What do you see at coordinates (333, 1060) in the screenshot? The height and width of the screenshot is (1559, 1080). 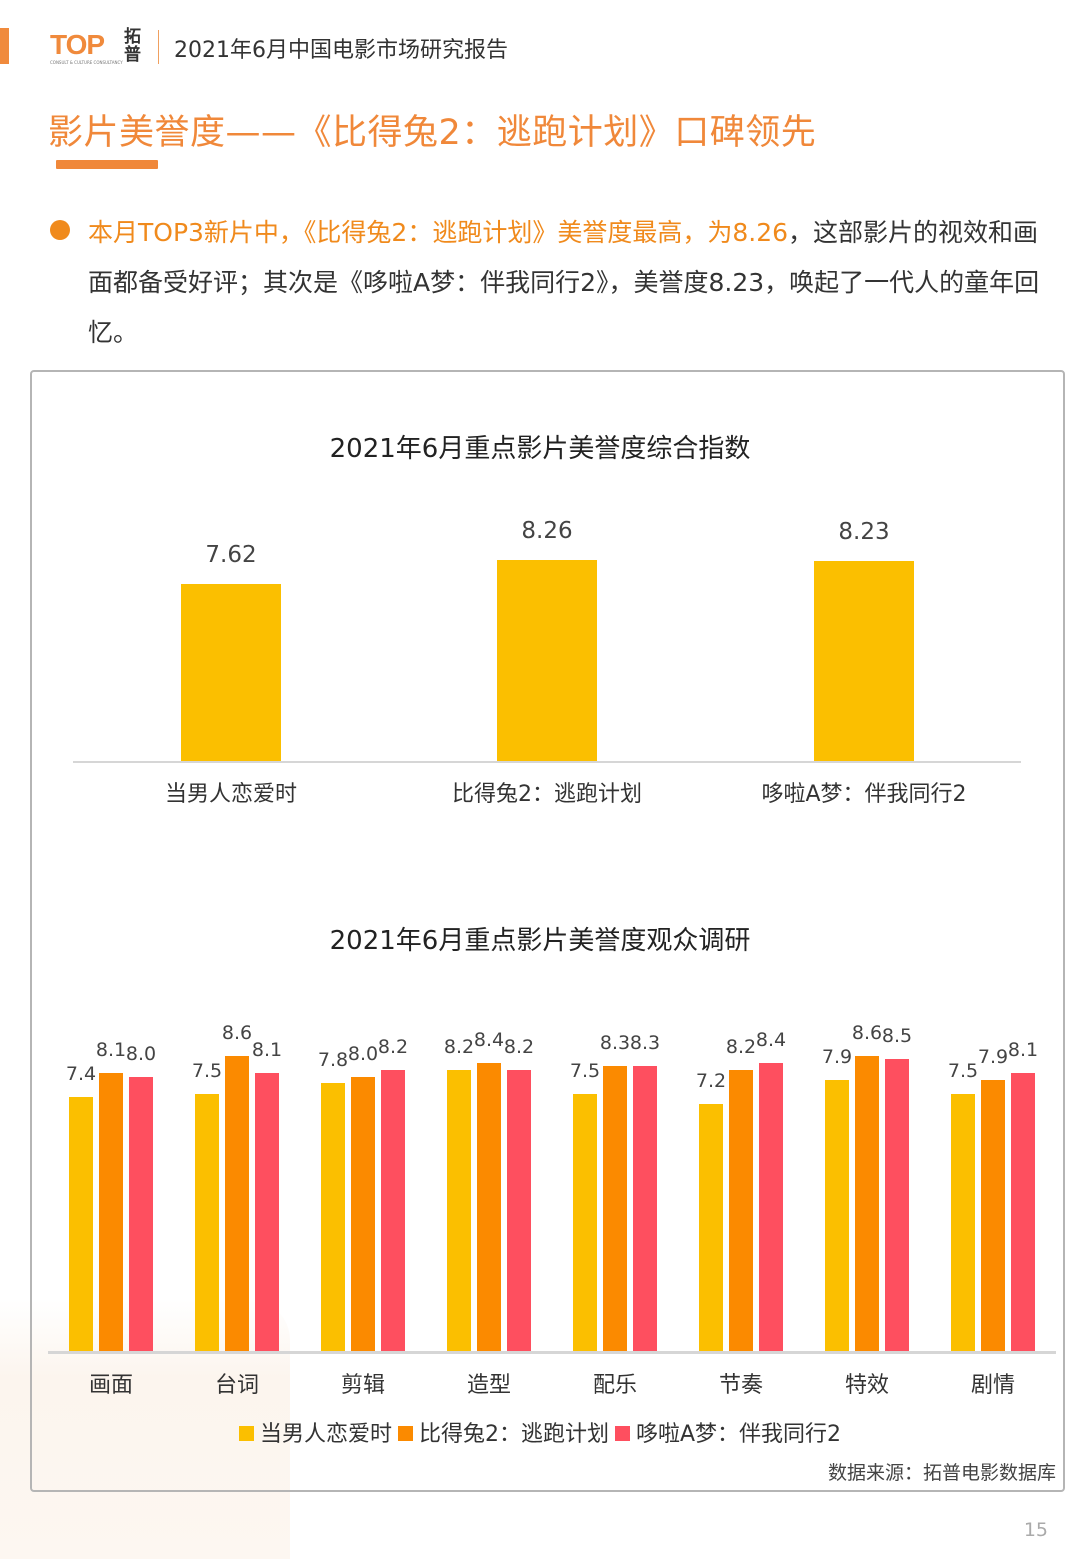 I see `chart2-value-label: 7.8` at bounding box center [333, 1060].